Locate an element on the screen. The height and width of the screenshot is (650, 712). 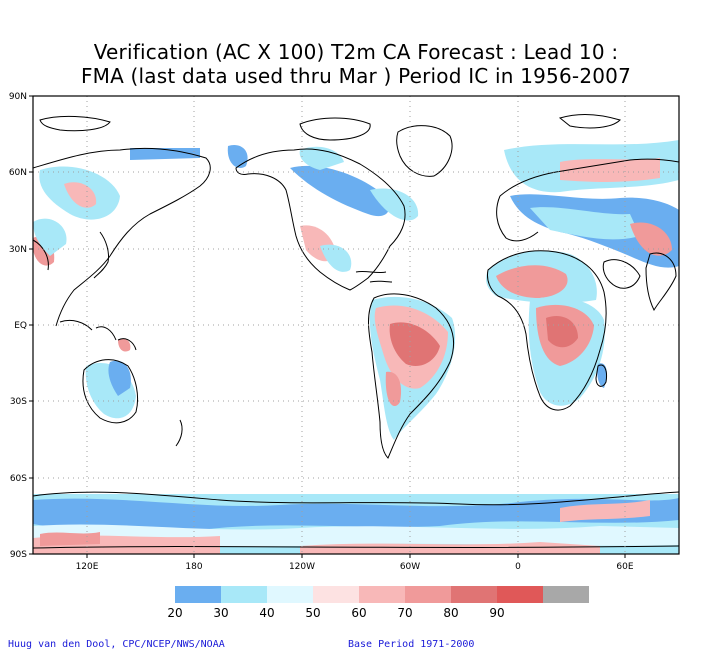
lon-label-60e: 60E is located at coordinates (624, 567).